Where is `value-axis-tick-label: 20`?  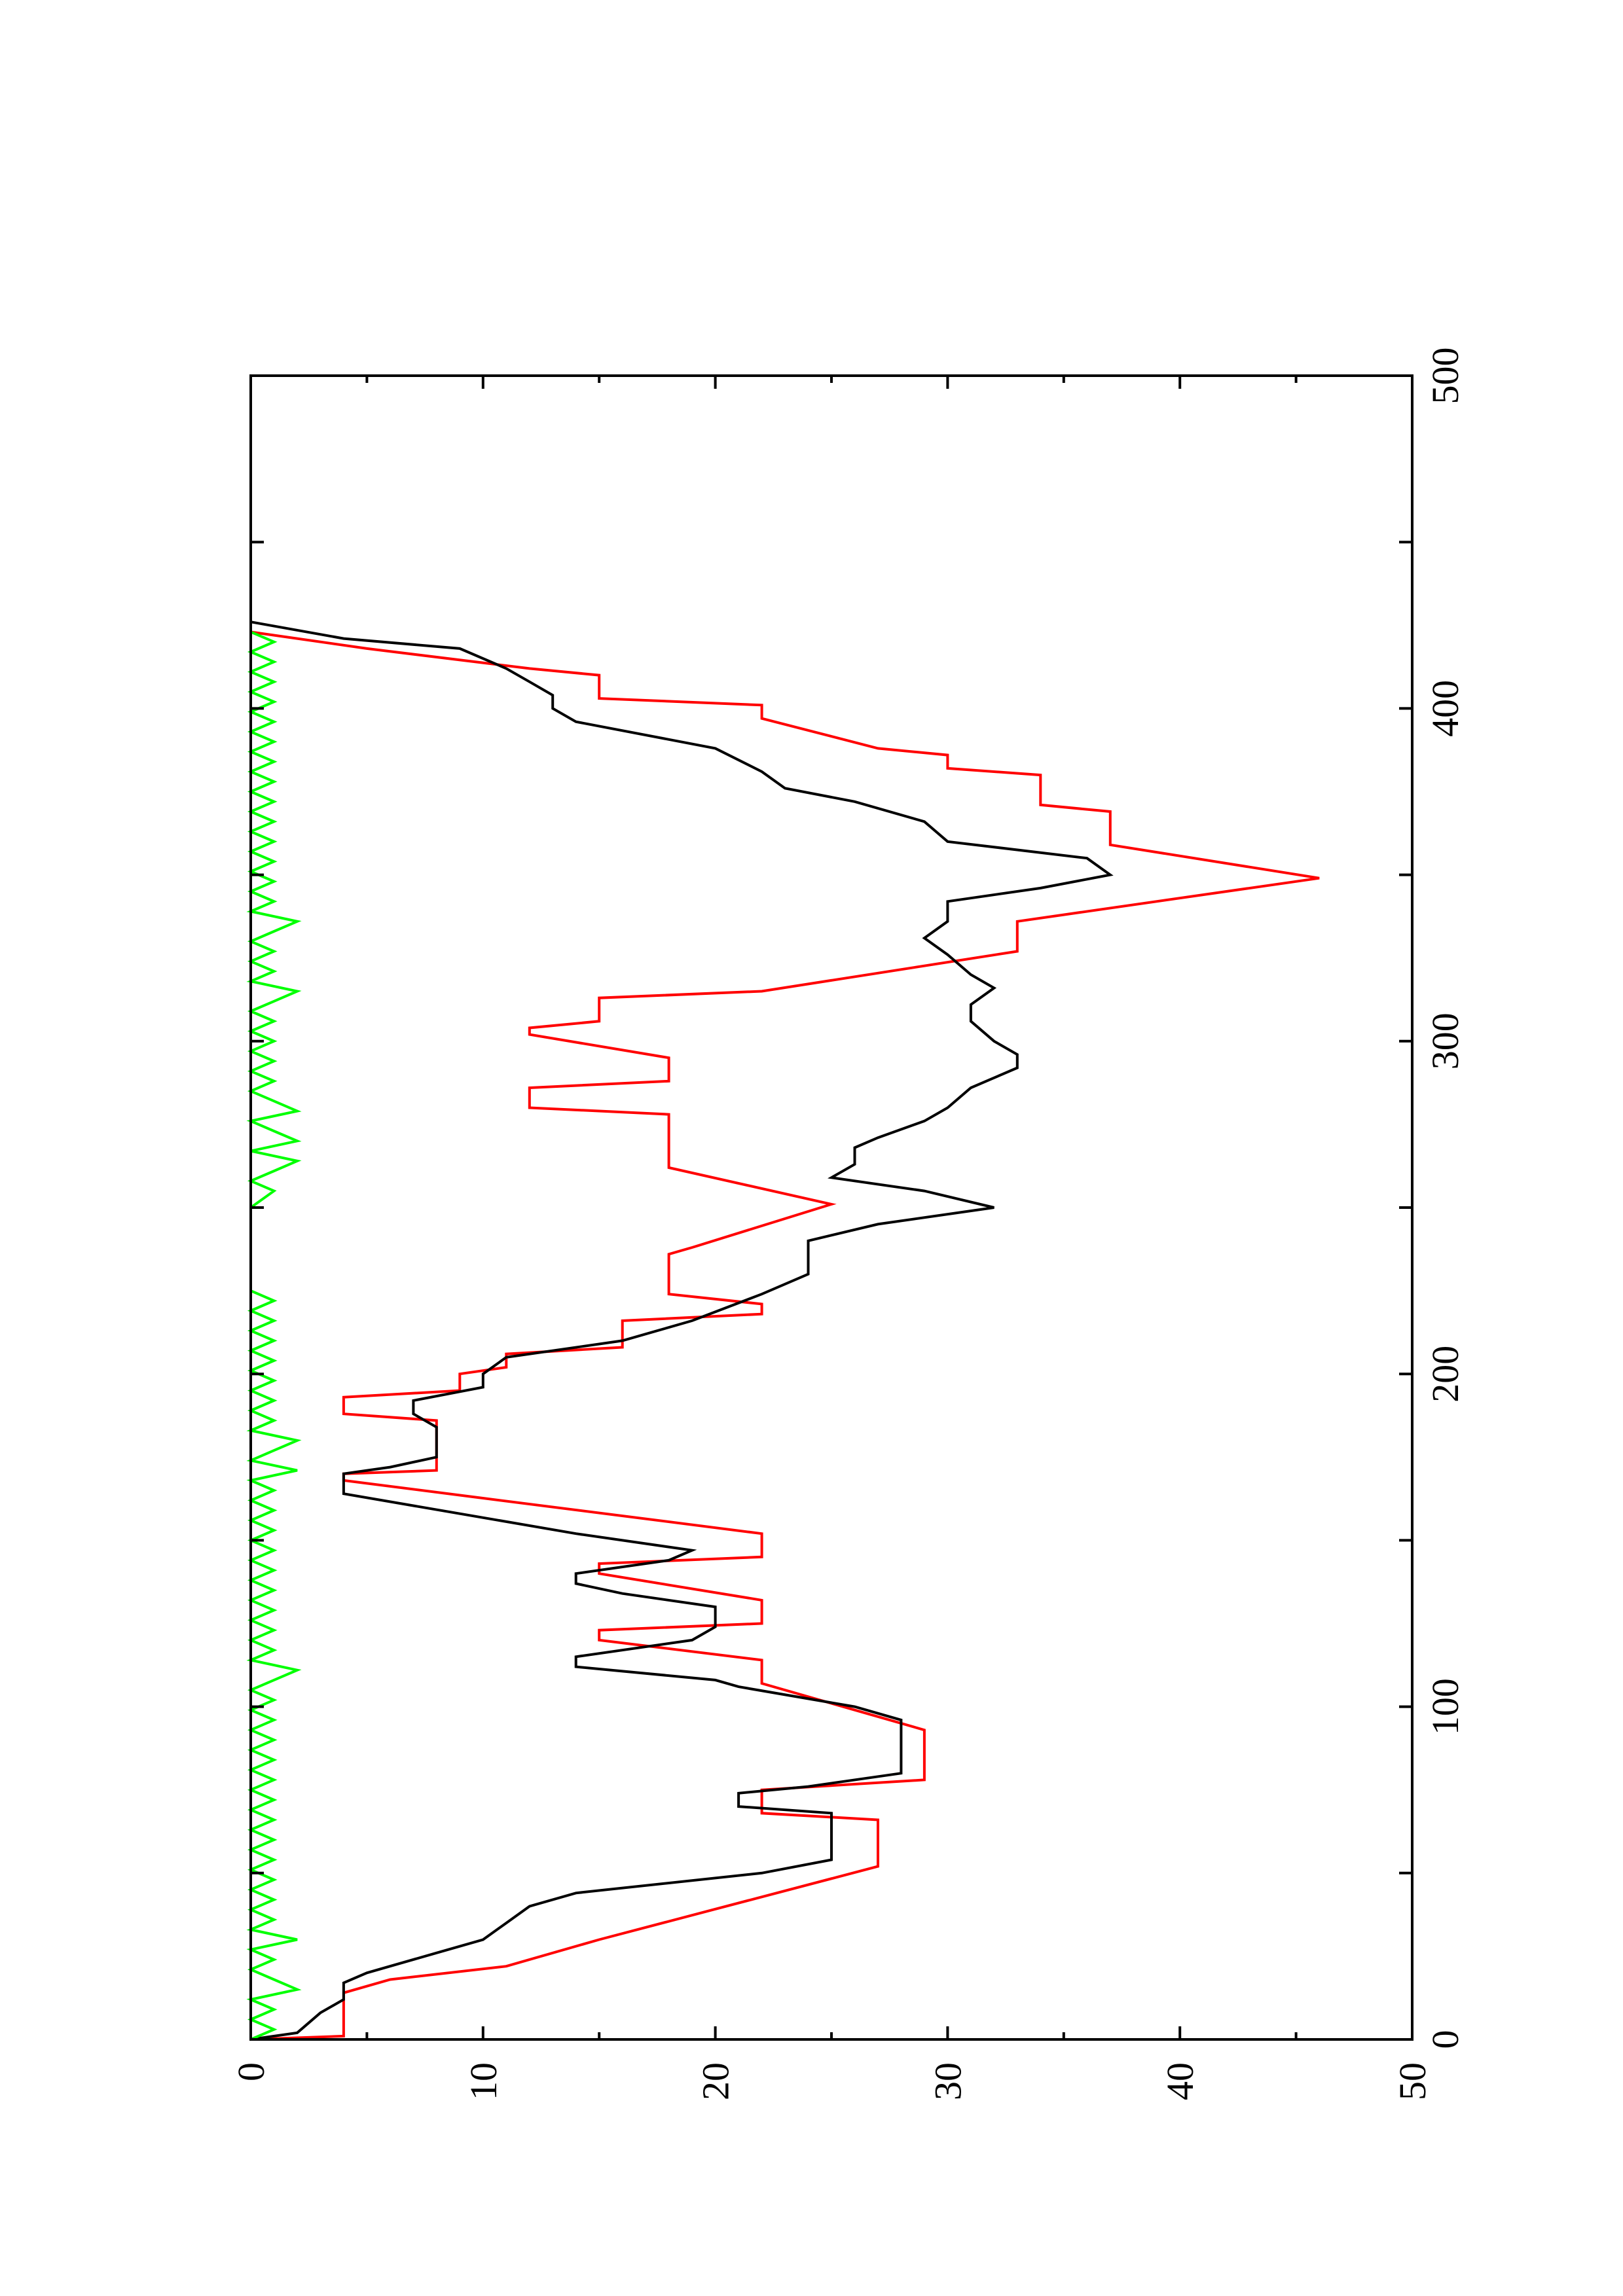 value-axis-tick-label: 20 is located at coordinates (716, 2081).